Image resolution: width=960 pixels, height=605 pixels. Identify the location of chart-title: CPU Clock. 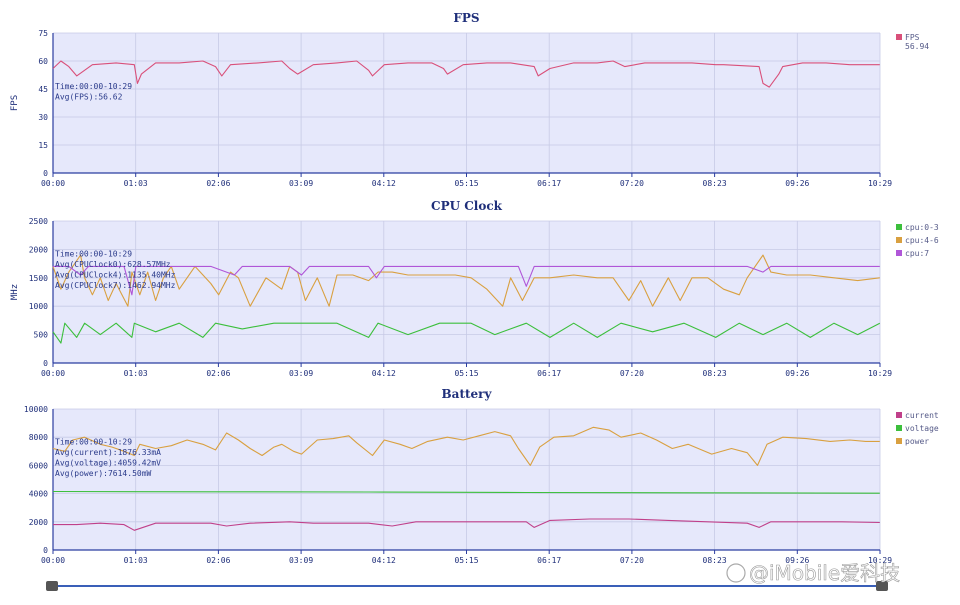
(467, 206).